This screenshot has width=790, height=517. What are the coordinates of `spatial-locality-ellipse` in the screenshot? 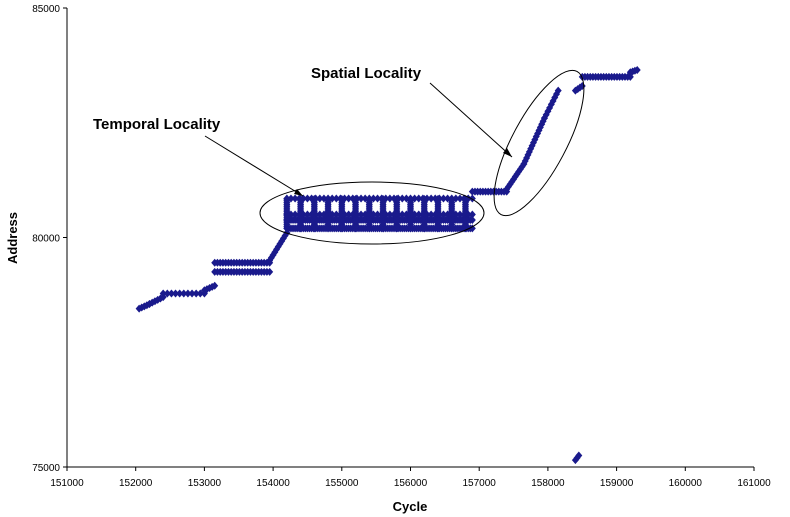 It's located at (539, 143).